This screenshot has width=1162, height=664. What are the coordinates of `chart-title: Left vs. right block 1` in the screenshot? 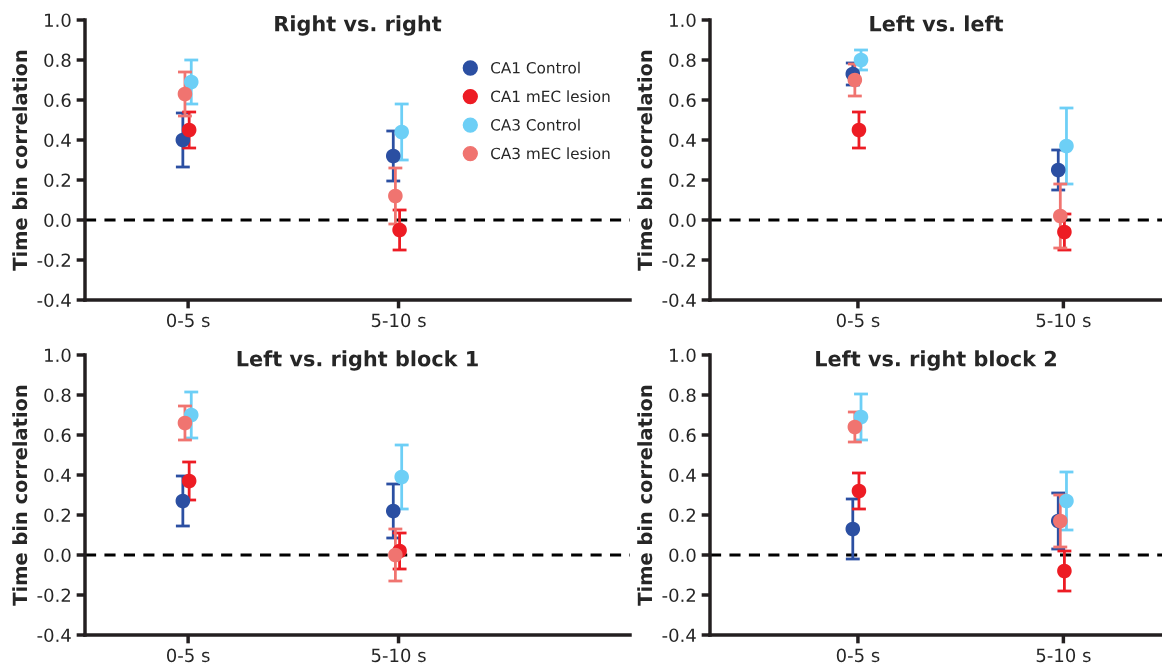 It's located at (357, 360).